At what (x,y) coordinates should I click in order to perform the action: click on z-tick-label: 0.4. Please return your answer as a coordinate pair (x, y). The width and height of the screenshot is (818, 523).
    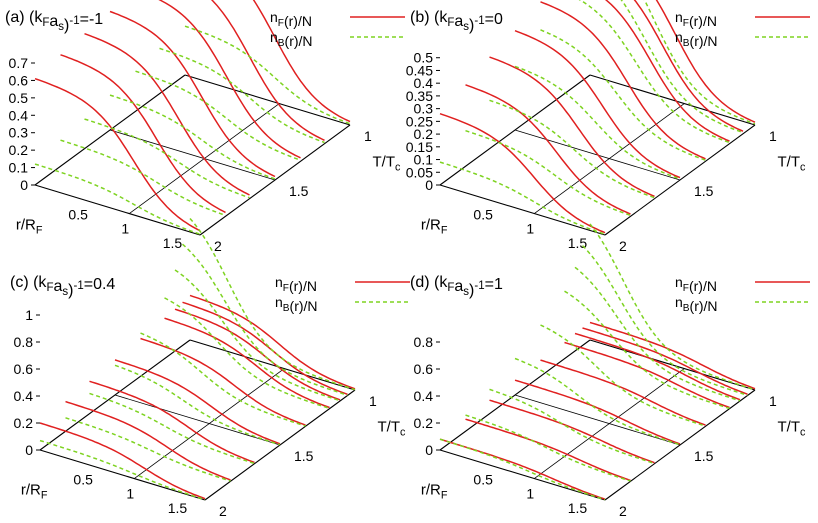
    Looking at the image, I should click on (424, 396).